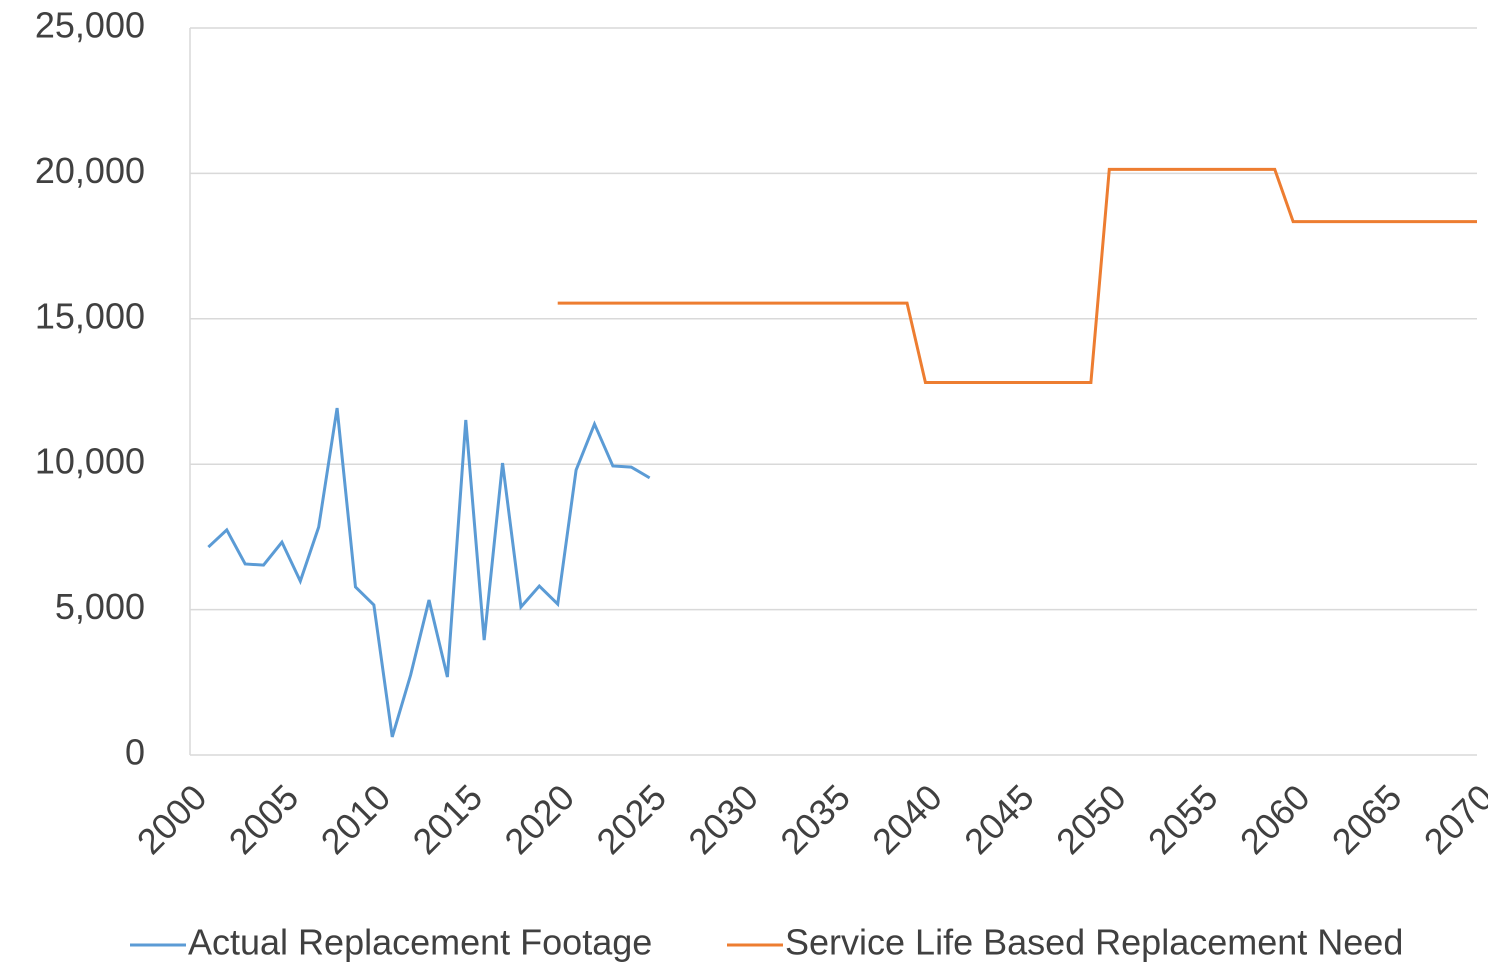 Image resolution: width=1488 pixels, height=968 pixels. I want to click on y-tick-label: 0, so click(135, 752).